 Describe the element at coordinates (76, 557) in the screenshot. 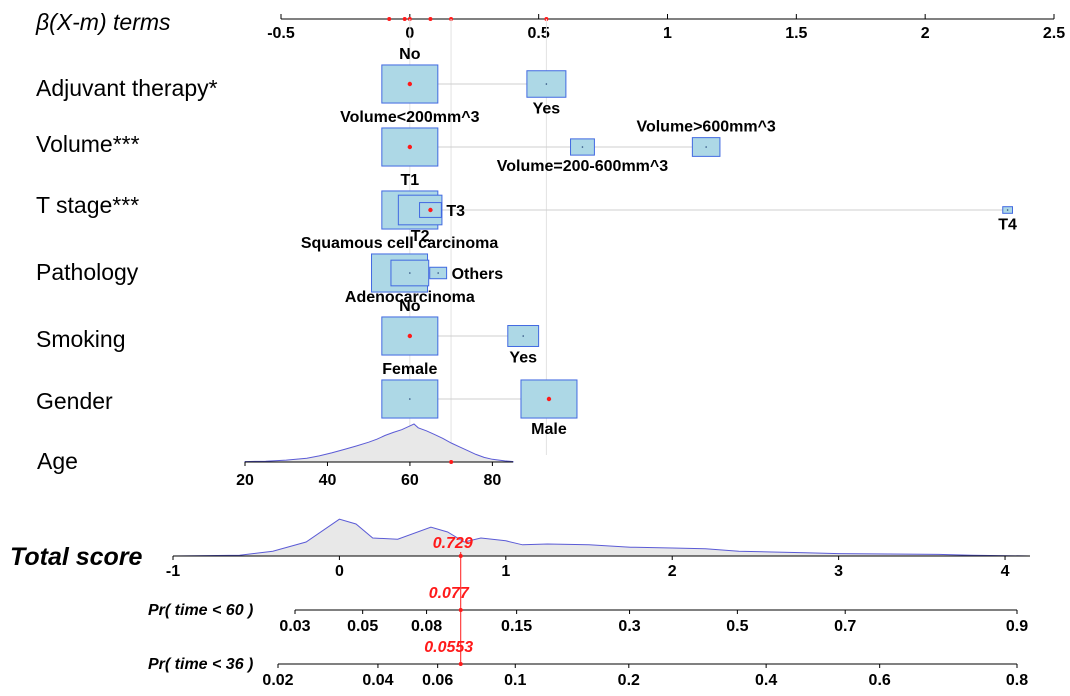

I see `total-score-title: Total score` at that location.